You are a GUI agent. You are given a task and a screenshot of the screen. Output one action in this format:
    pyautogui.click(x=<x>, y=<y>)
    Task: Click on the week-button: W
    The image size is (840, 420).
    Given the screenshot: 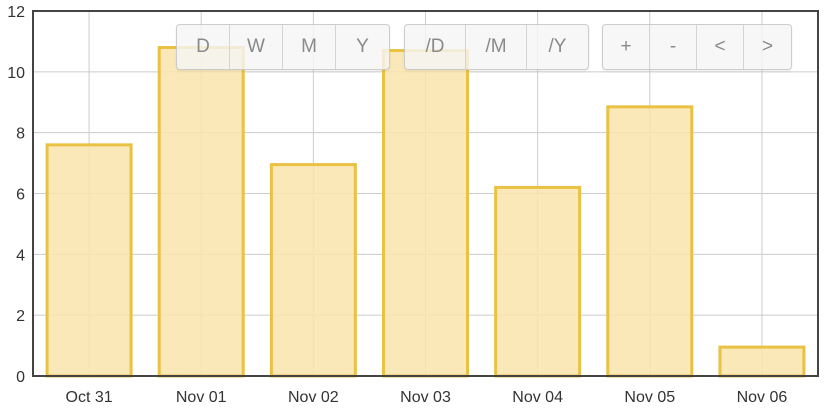 What is the action you would take?
    pyautogui.click(x=256, y=47)
    